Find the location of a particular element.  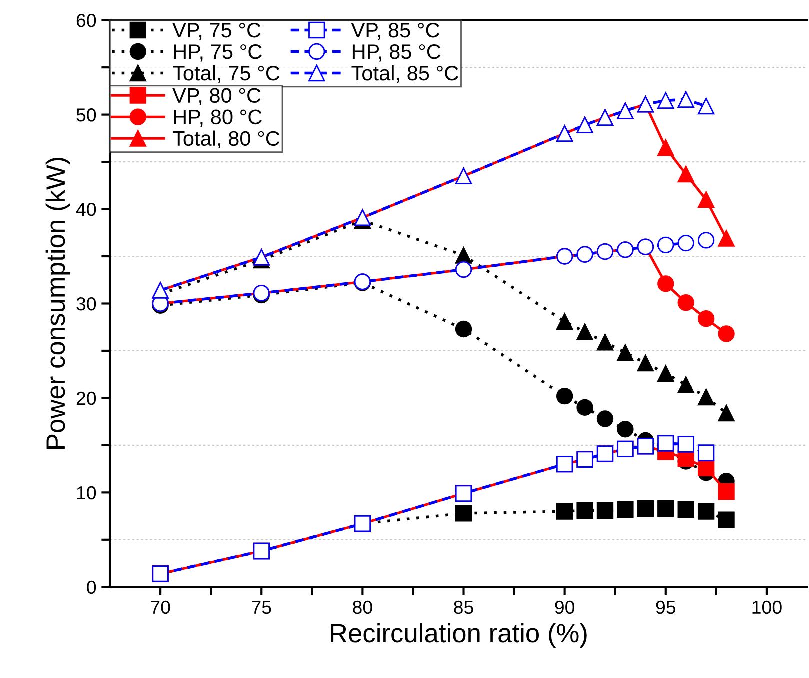

legend-label: Total, 85 °C is located at coordinates (405, 74).